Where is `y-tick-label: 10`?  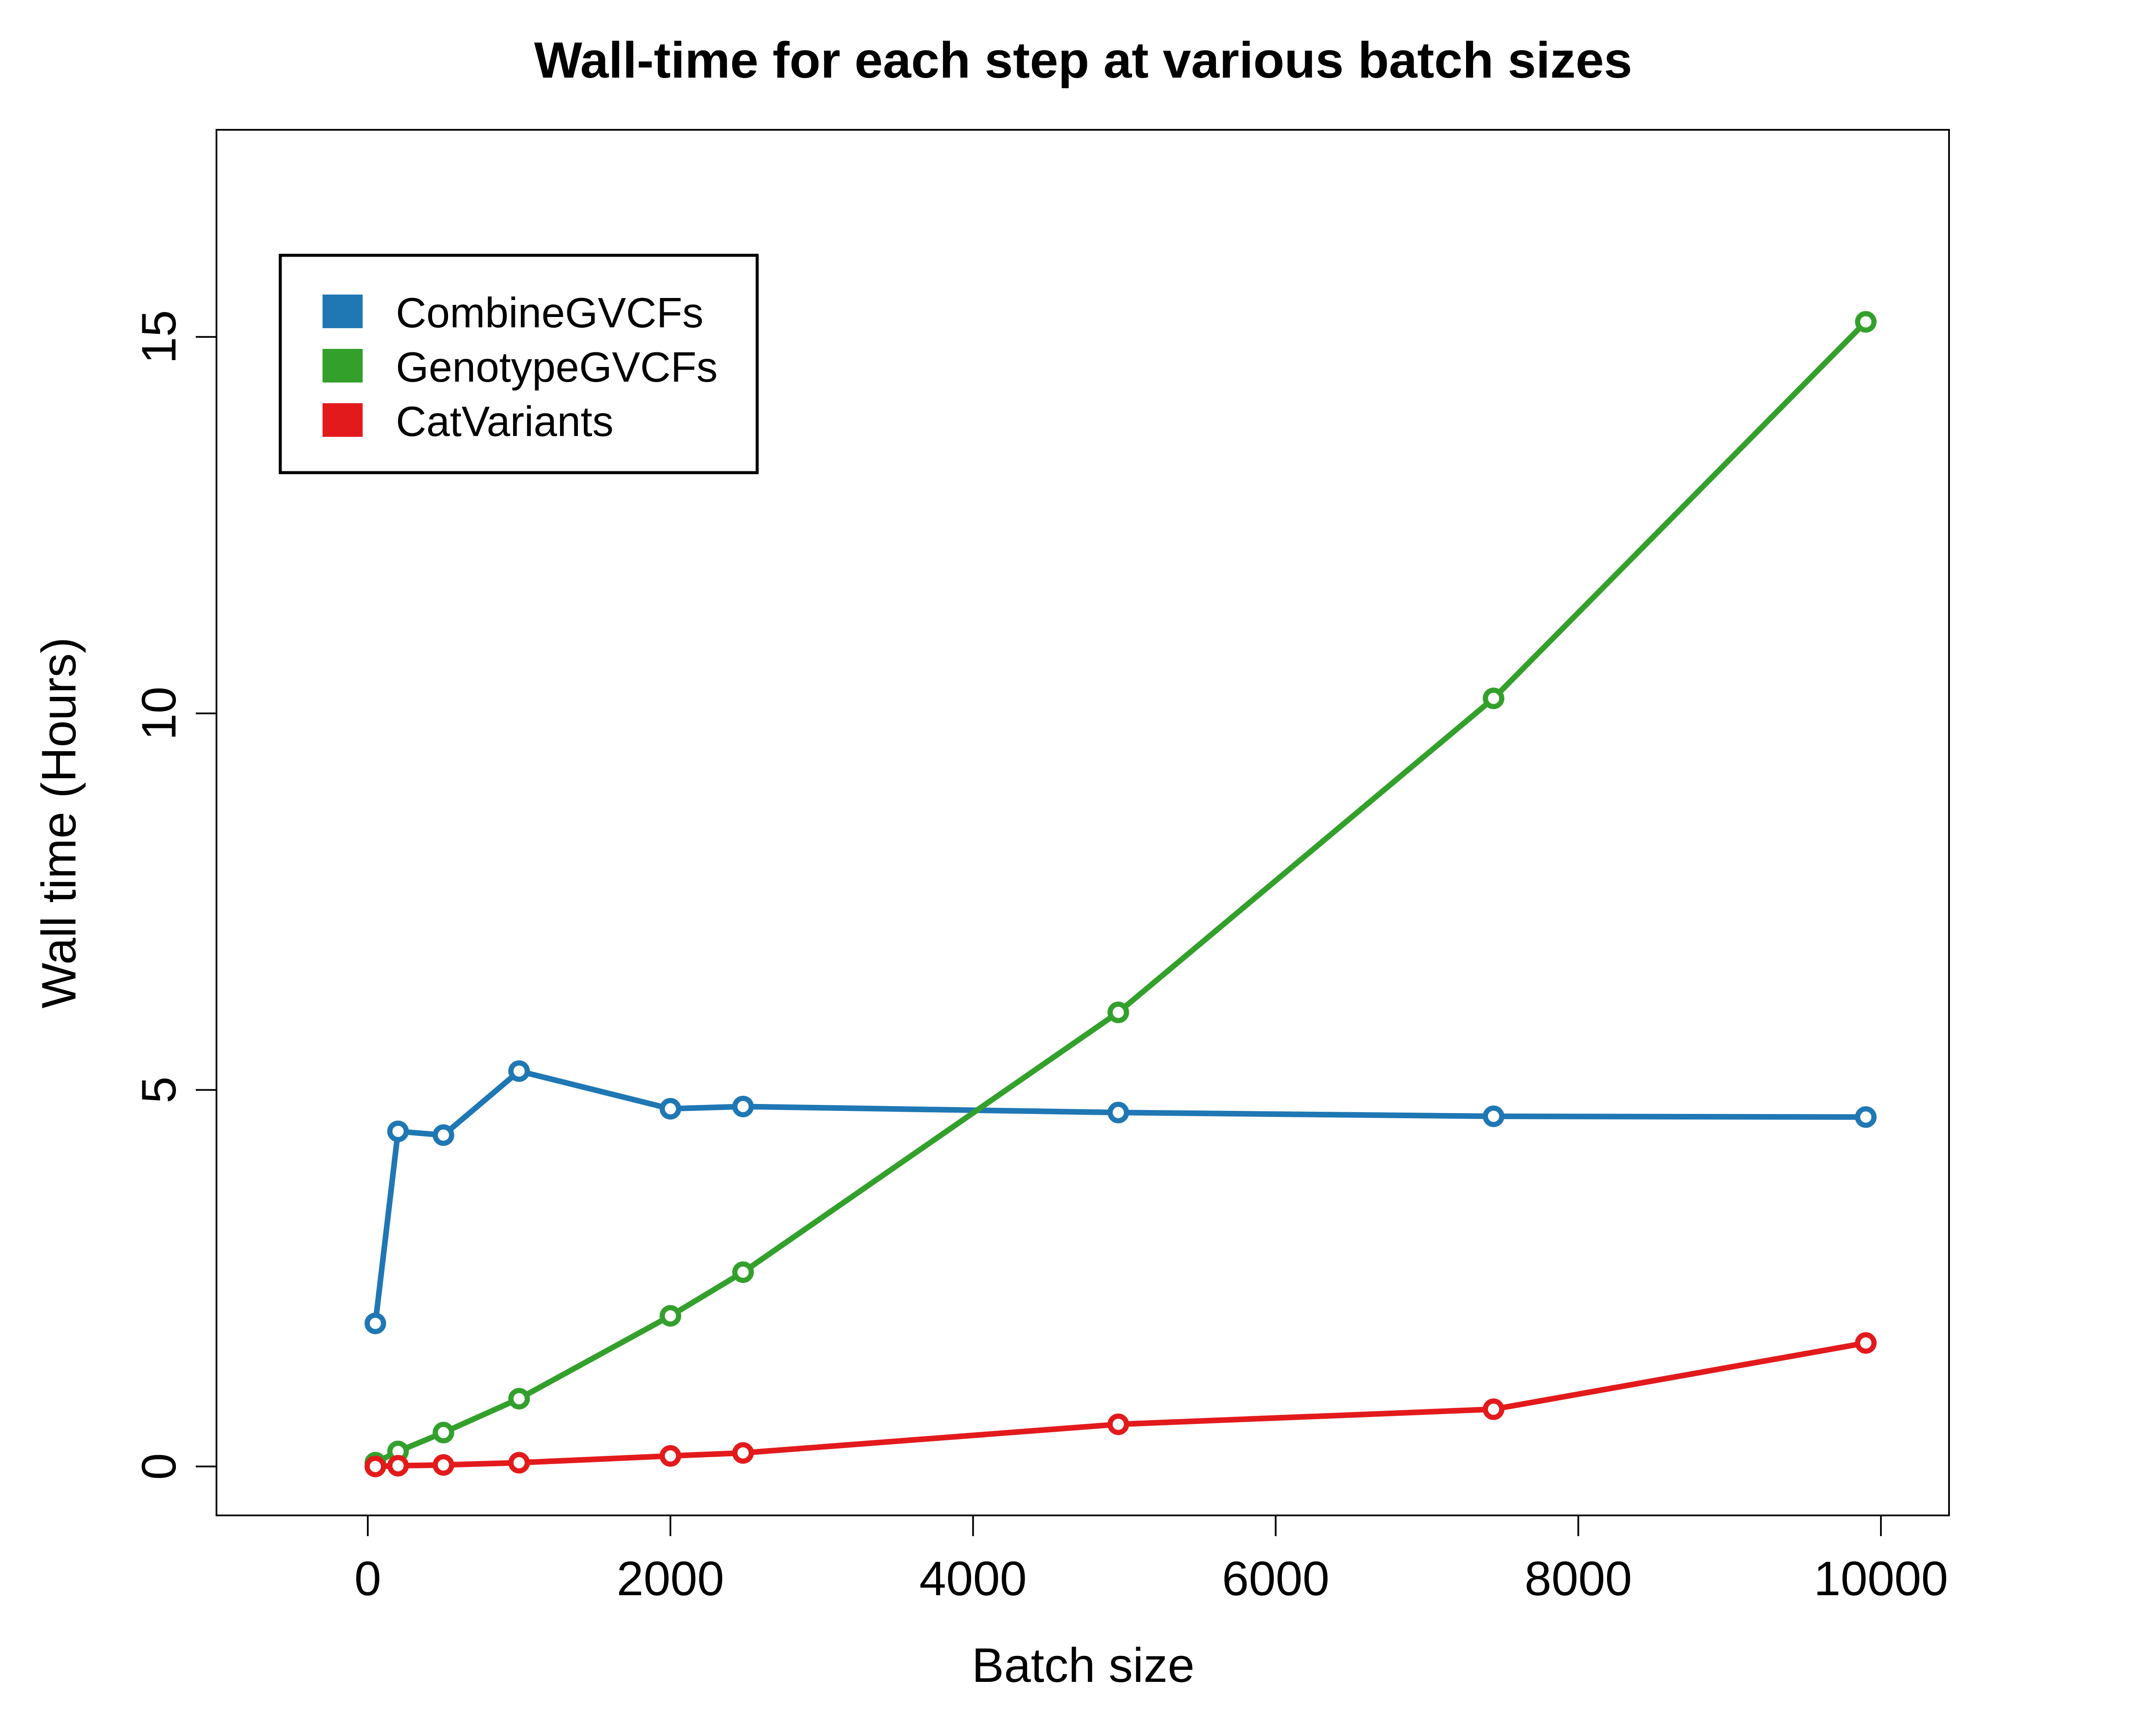
y-tick-label: 10 is located at coordinates (159, 714).